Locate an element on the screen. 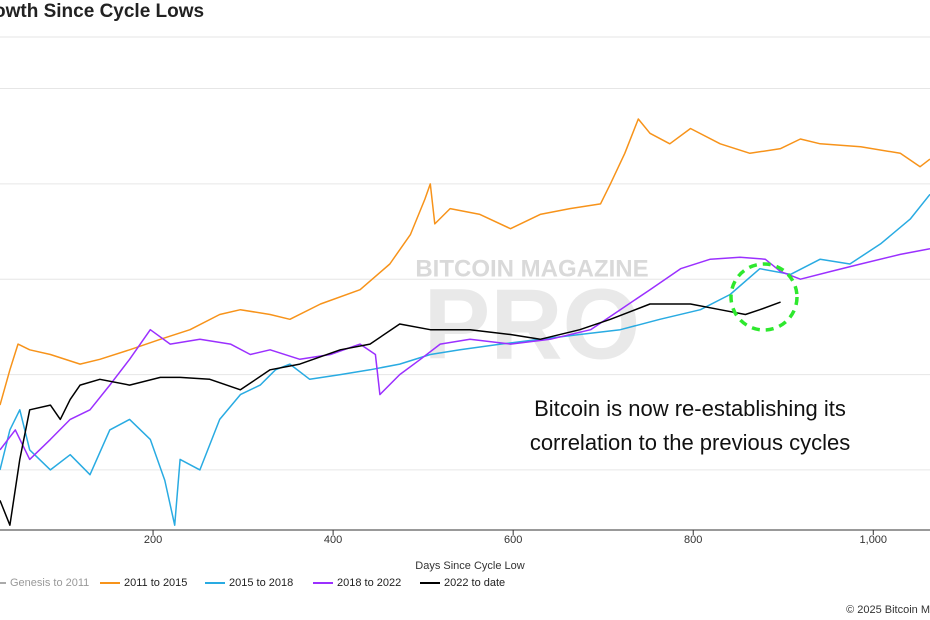  annotation: Bitcoin is now re-establishing its is located at coordinates (690, 408).